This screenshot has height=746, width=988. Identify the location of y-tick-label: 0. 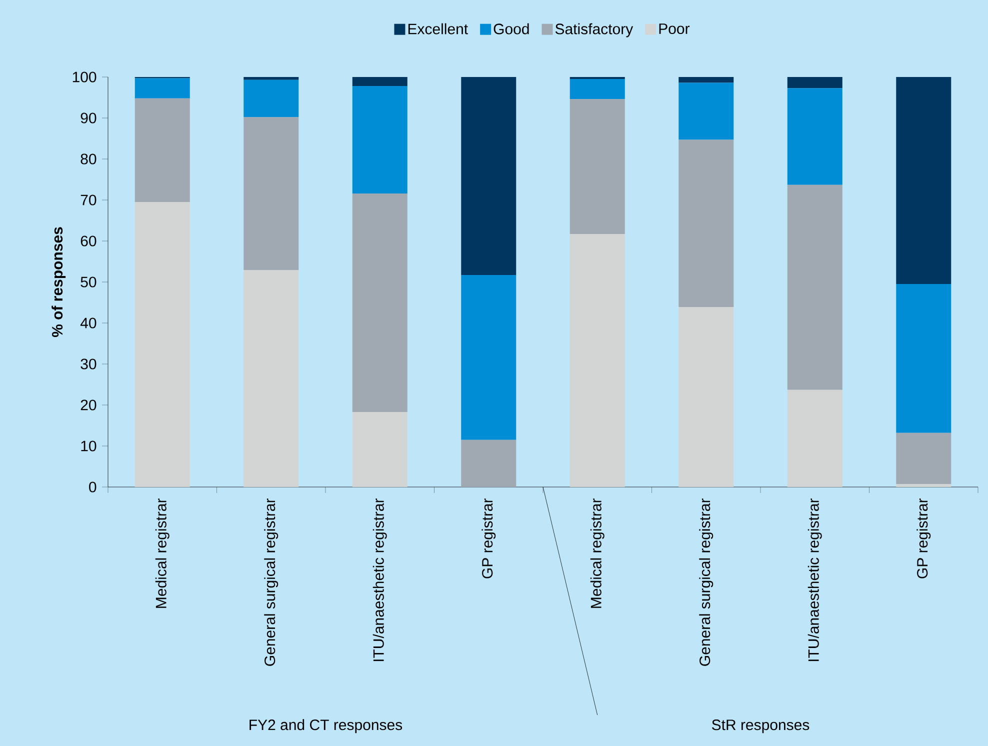
(92, 487).